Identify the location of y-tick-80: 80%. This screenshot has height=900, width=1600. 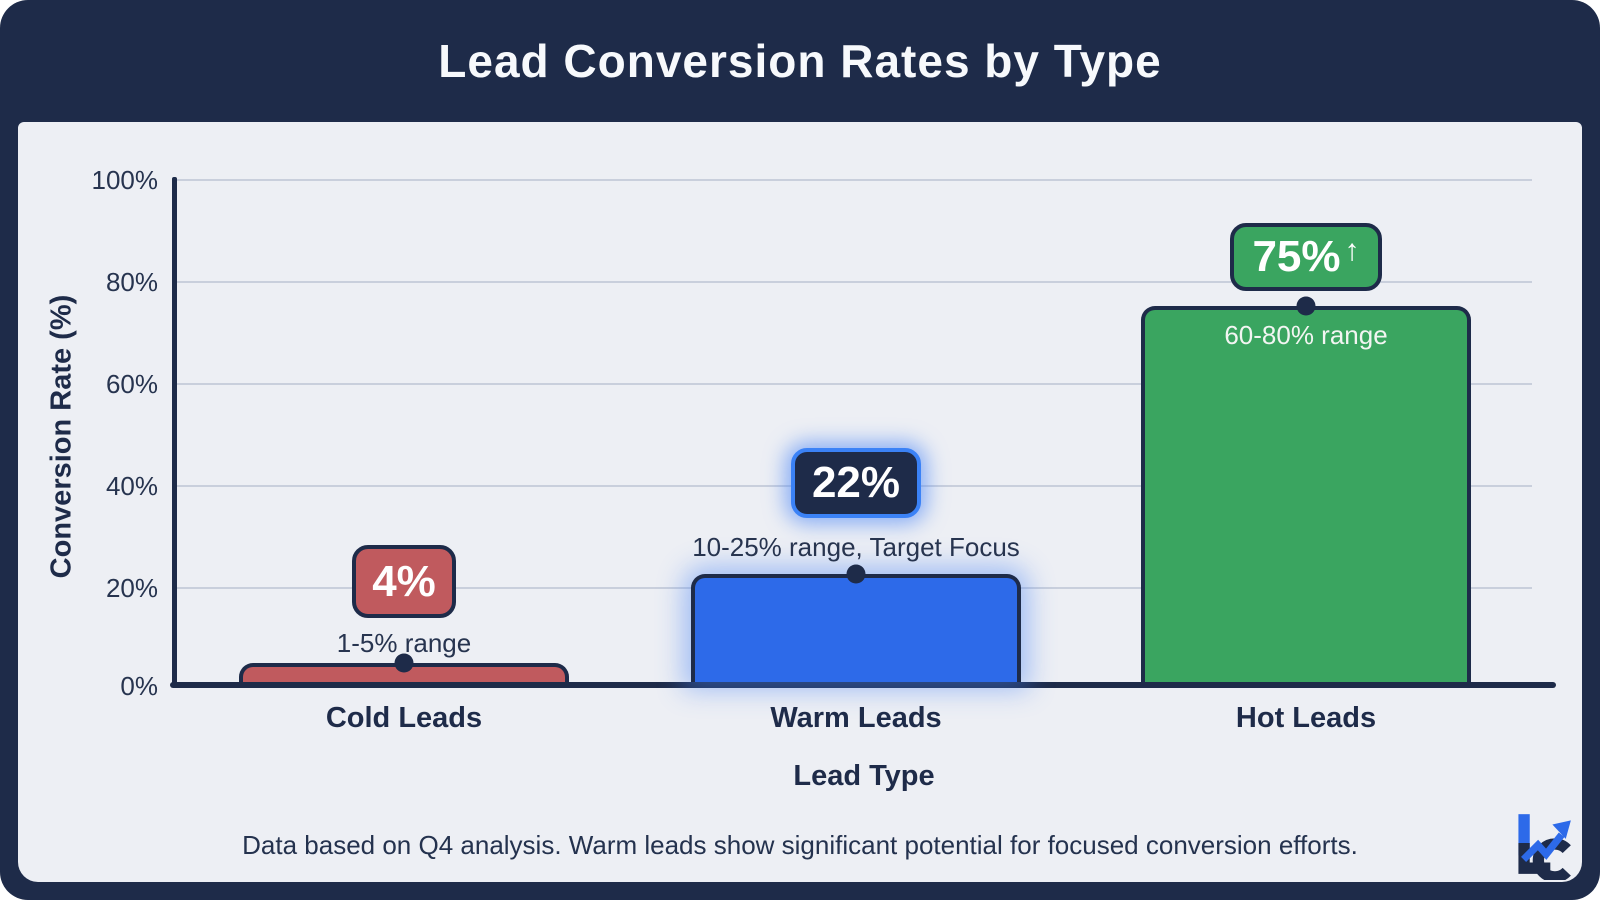
(131, 282).